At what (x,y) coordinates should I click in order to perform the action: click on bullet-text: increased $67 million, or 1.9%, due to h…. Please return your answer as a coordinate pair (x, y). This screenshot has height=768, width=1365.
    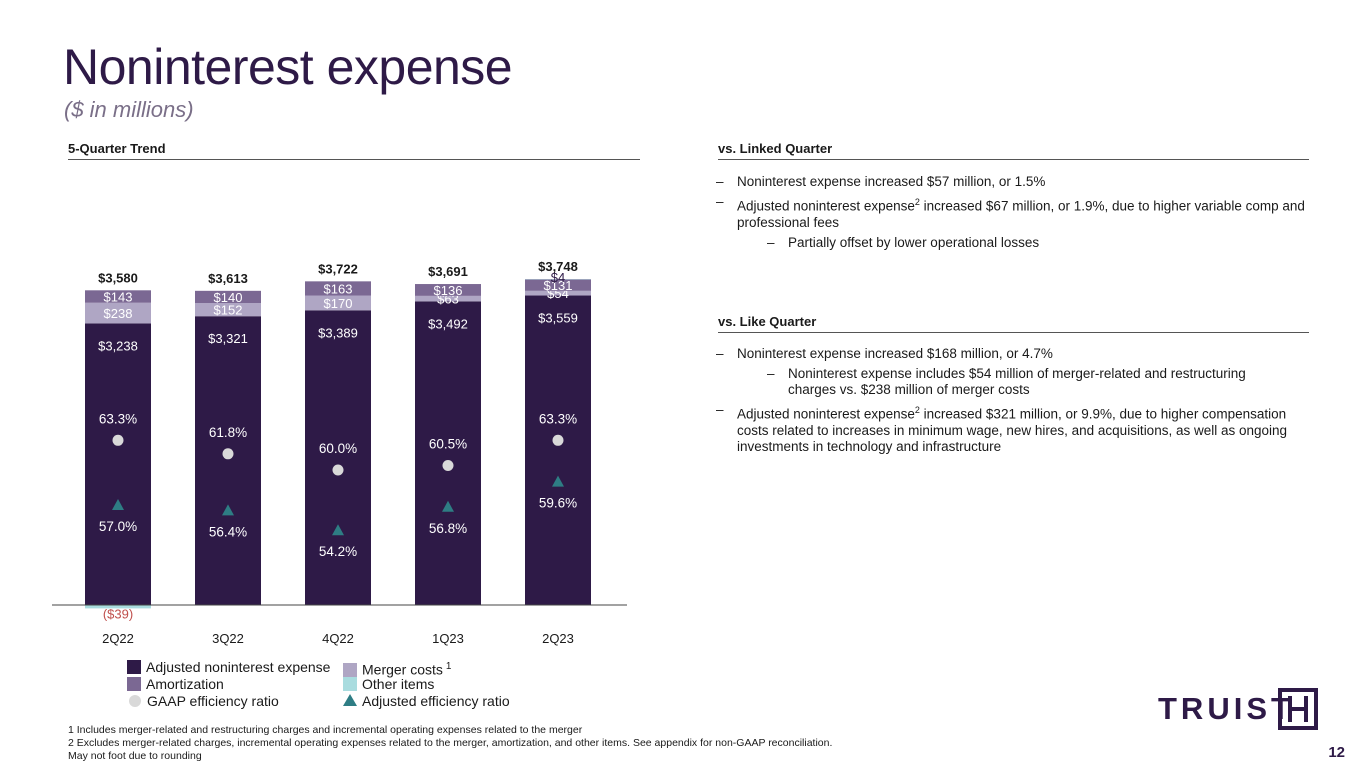
    Looking at the image, I should click on (1021, 214).